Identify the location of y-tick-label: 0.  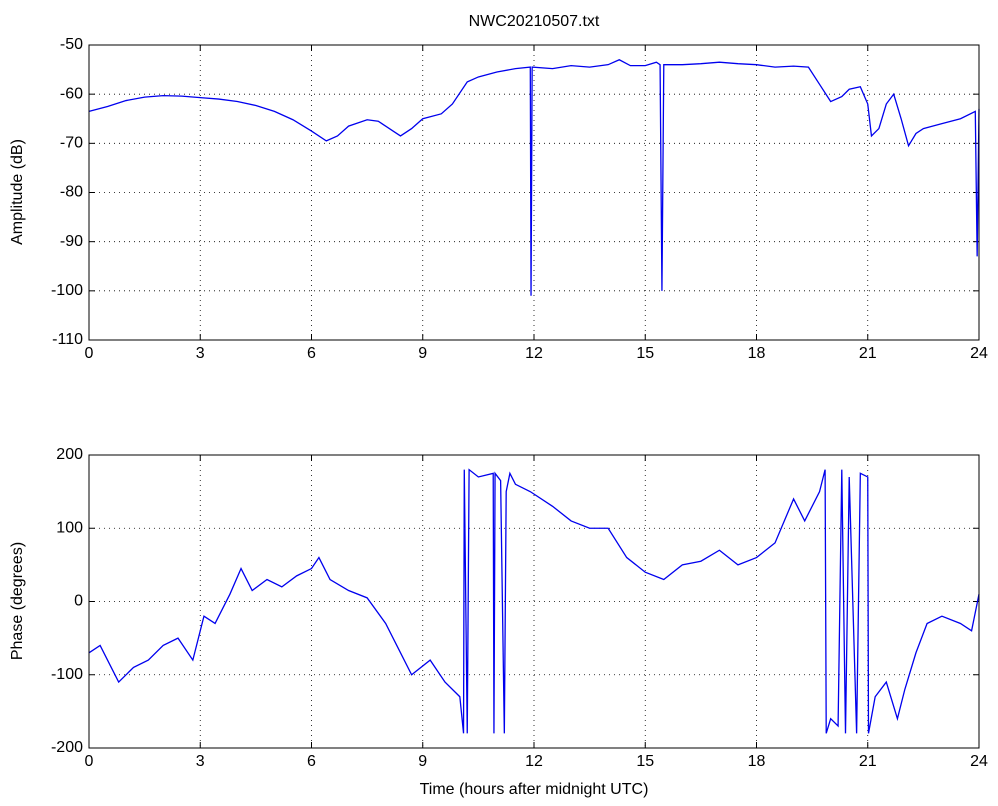
(78, 601).